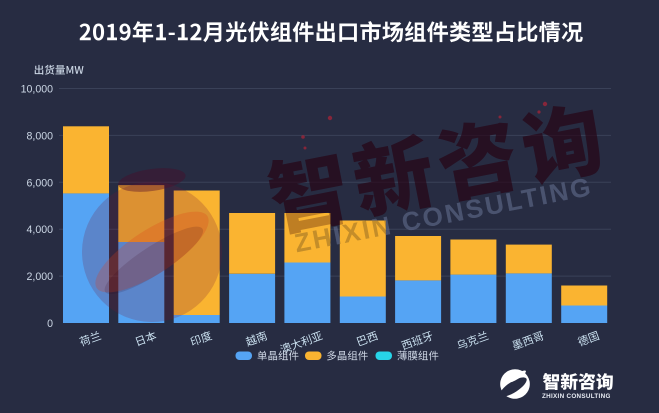 The height and width of the screenshot is (413, 659). What do you see at coordinates (576, 396) in the screenshot?
I see `svg-text: ZHIXIN CONSULTING` at bounding box center [576, 396].